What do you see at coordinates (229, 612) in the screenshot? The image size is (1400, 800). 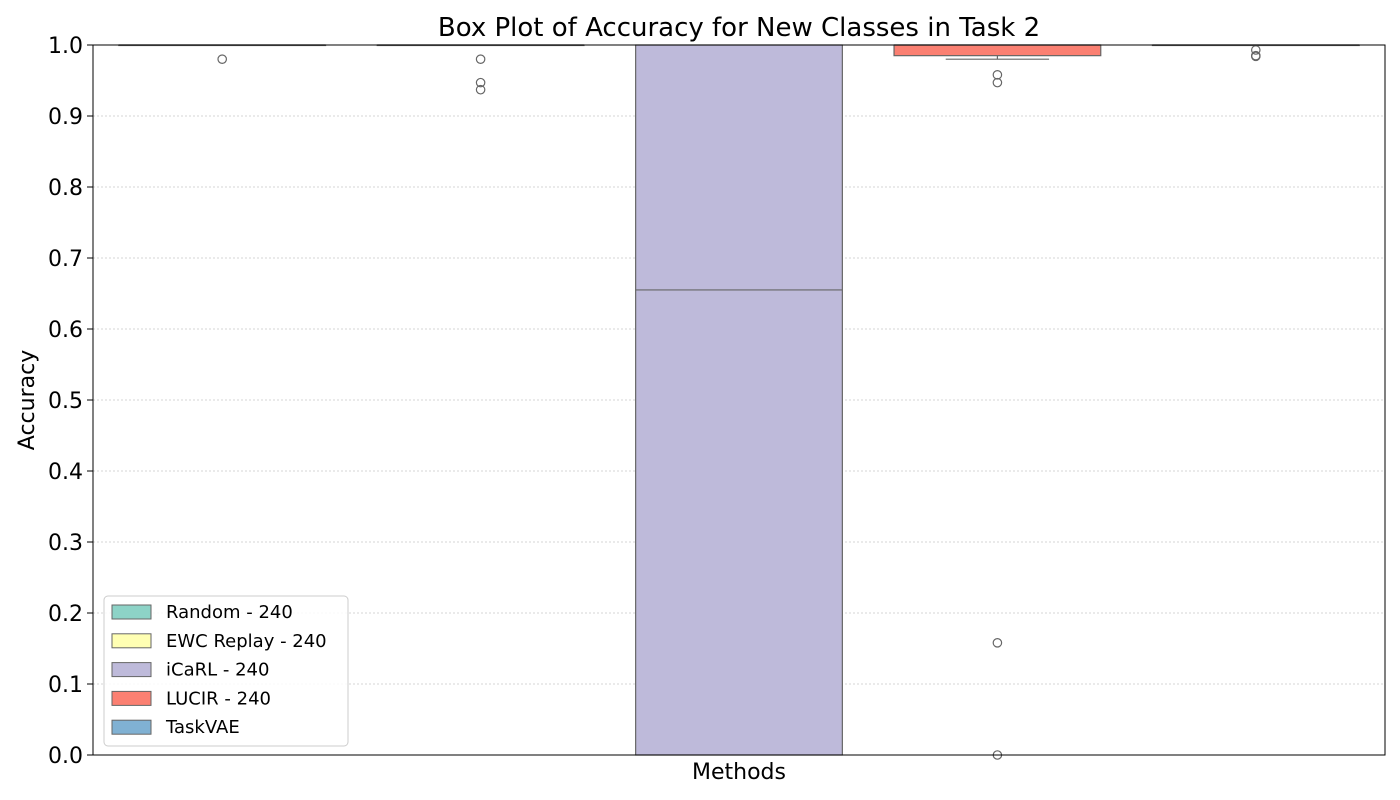 I see `legend-label: Random - 240` at bounding box center [229, 612].